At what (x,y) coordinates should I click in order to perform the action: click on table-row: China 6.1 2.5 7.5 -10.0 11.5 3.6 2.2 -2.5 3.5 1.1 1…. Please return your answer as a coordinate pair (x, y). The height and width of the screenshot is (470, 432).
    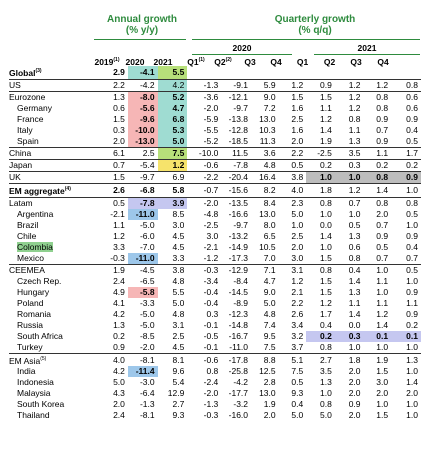
    Looking at the image, I should click on (215, 153).